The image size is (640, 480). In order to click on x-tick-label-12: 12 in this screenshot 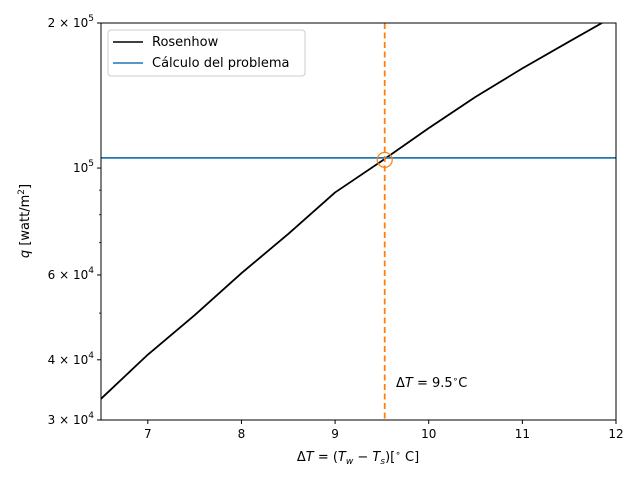, I will do `click(615, 434)`.